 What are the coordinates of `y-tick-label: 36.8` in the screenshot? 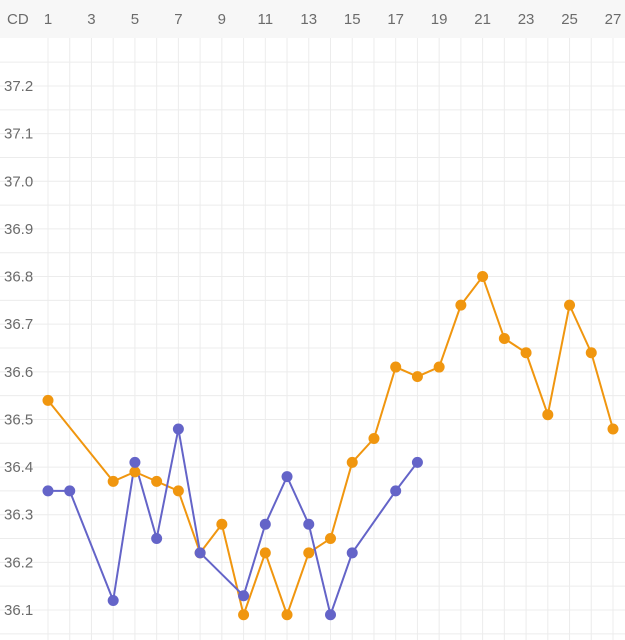 It's located at (18, 277).